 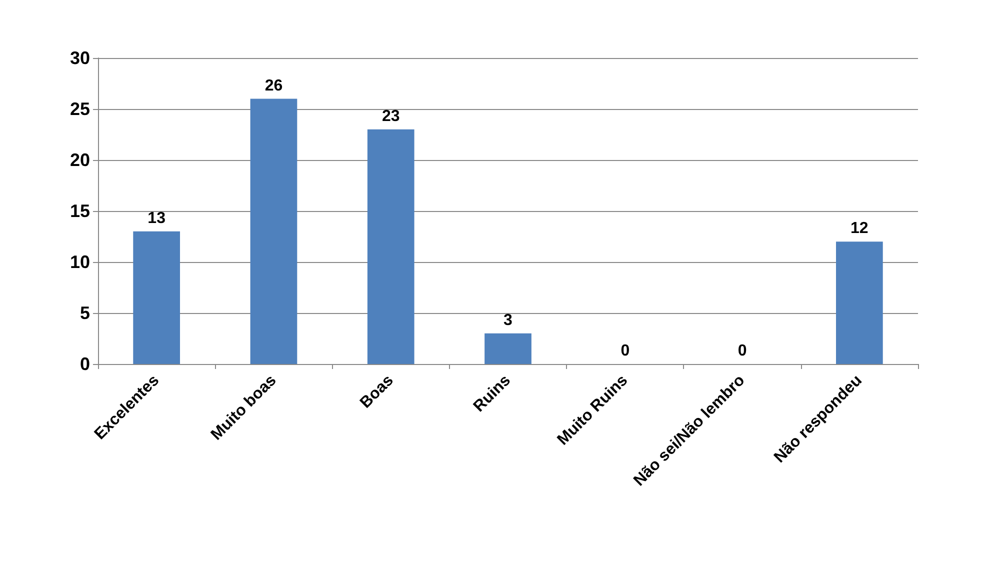 I want to click on data-label: 23, so click(x=391, y=116).